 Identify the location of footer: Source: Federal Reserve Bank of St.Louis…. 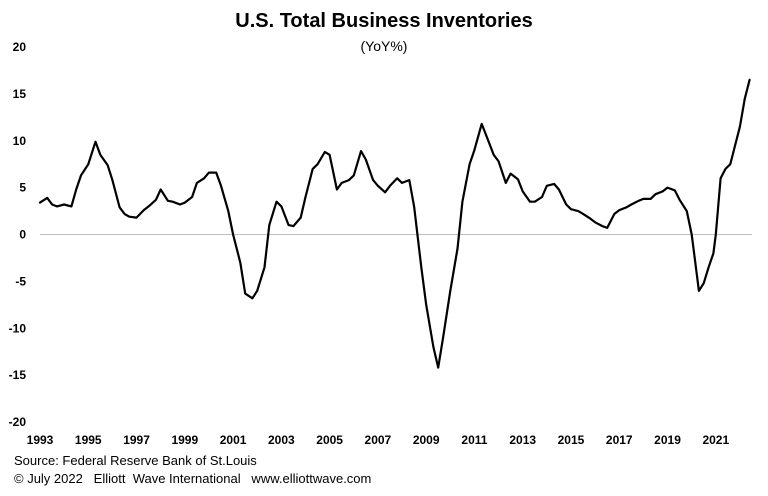
(192, 470).